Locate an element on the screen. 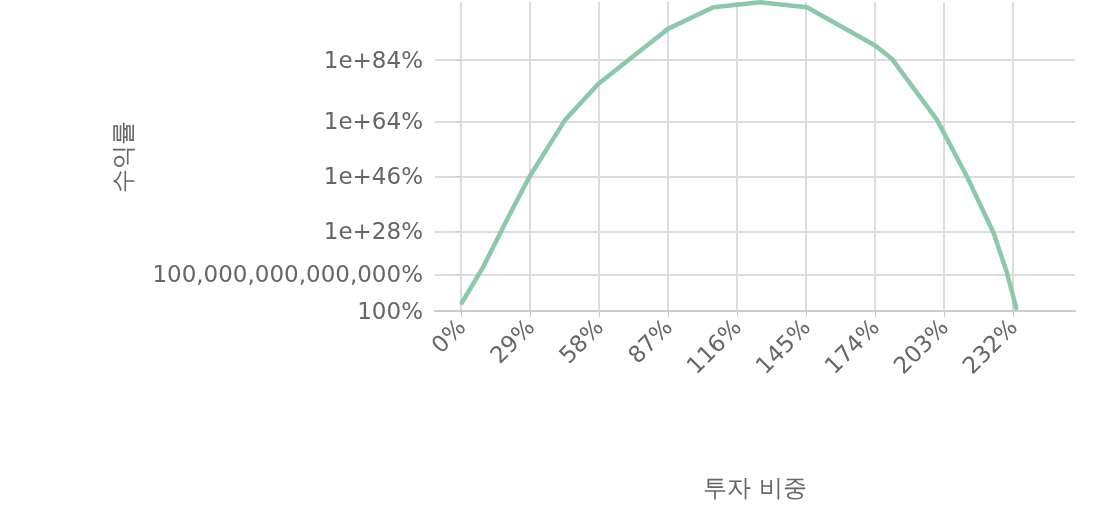  y-axis-title: 수익률 is located at coordinates (123, 156).